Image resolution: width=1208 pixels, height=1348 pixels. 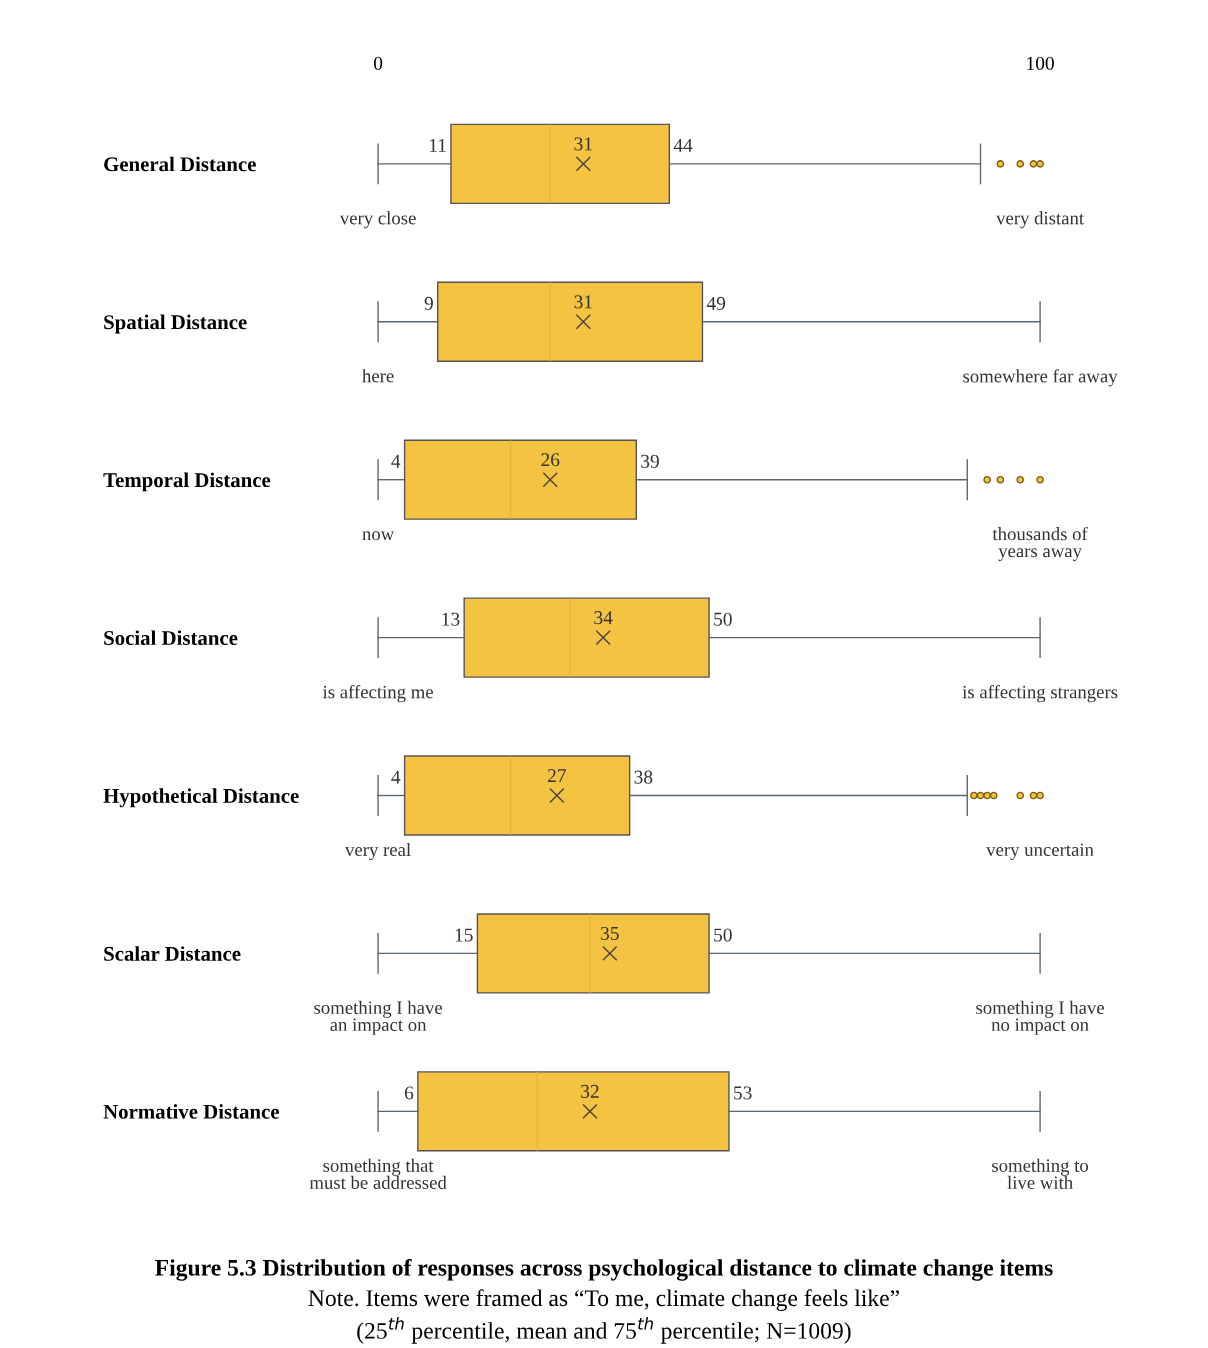 What do you see at coordinates (1040, 220) in the screenshot?
I see `annotation: very distant` at bounding box center [1040, 220].